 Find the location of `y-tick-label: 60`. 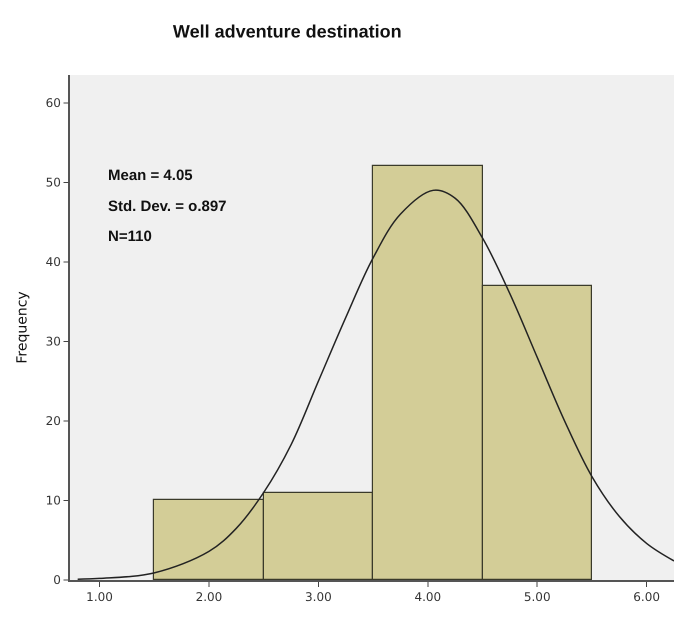

y-tick-label: 60 is located at coordinates (53, 103).